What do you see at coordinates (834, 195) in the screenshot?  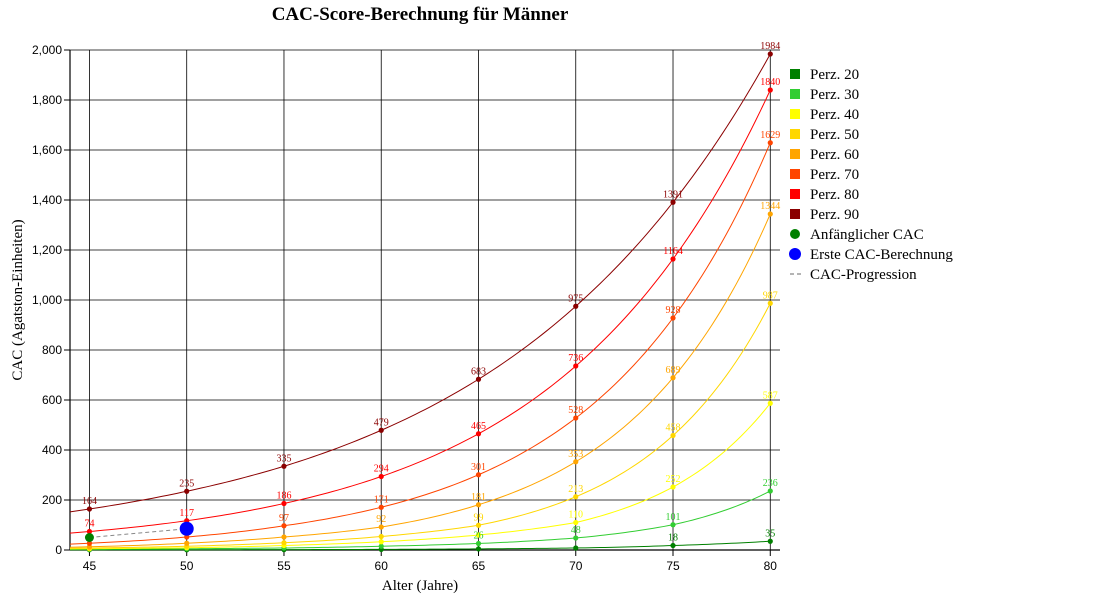 I see `legend-label: Perz. 80` at bounding box center [834, 195].